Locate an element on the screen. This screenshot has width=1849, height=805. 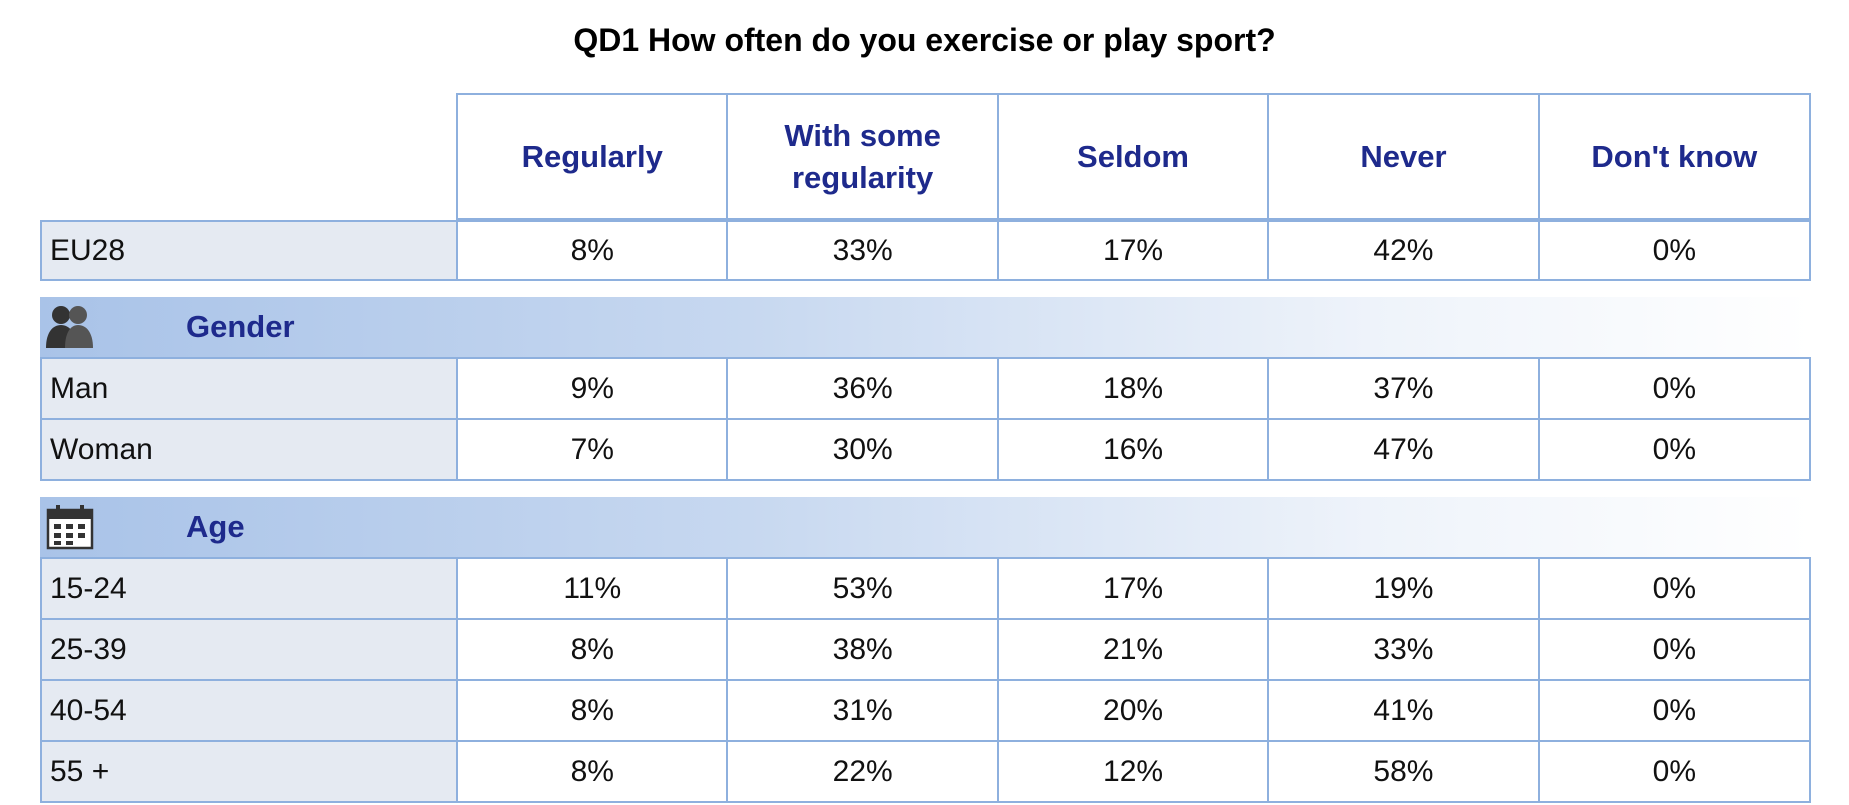
table-row-man: Man 9% 36% 18% 37% 0% is located at coordinates (926, 389).